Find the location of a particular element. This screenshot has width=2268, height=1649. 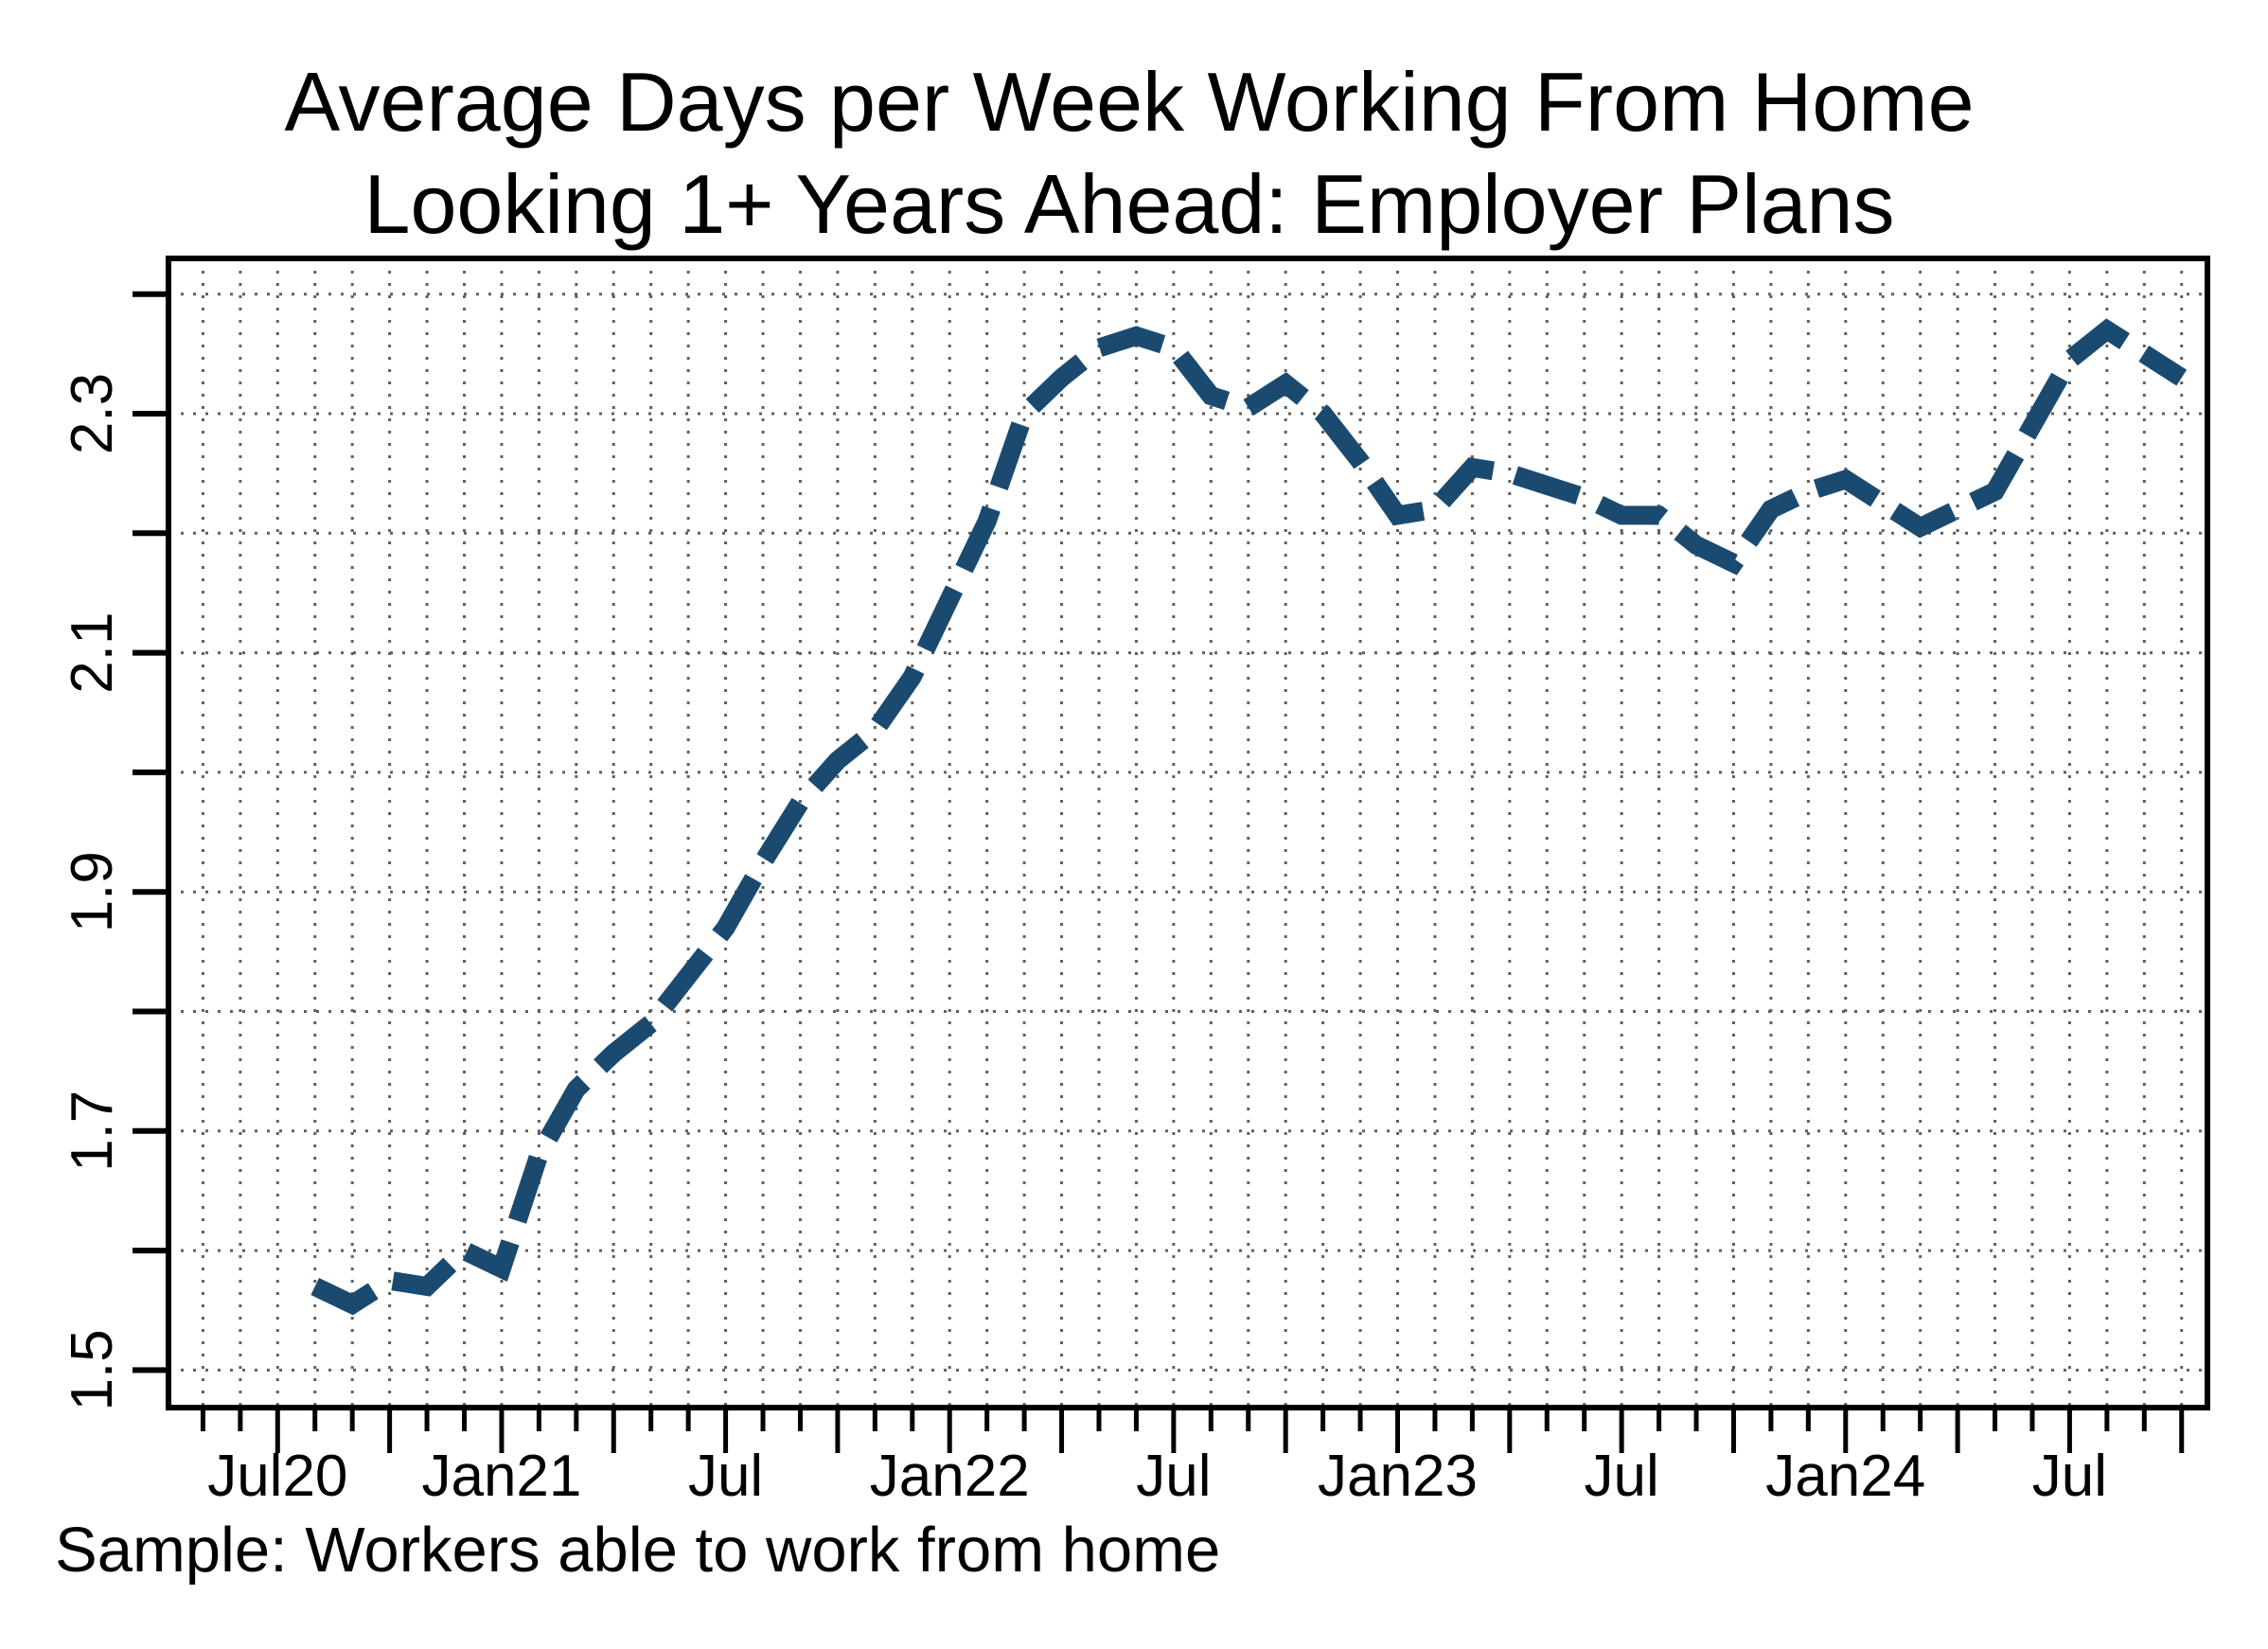

y-axis-label: 1.9 is located at coordinates (92, 891).